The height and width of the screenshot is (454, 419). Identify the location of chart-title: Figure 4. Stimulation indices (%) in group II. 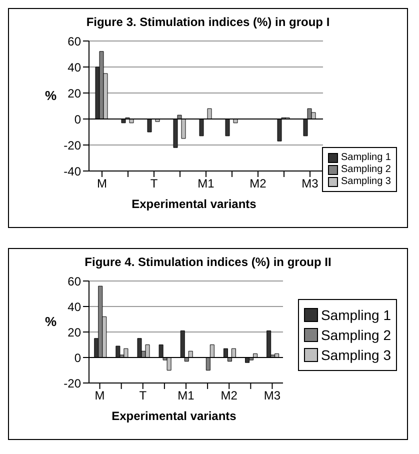
(208, 262).